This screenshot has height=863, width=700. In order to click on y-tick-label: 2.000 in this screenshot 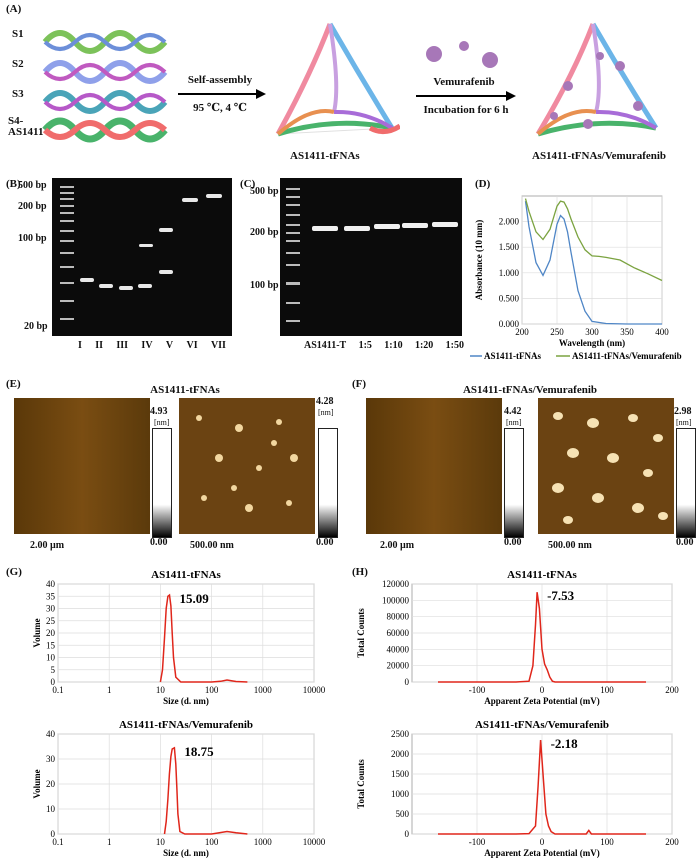, I will do `click(509, 222)`.